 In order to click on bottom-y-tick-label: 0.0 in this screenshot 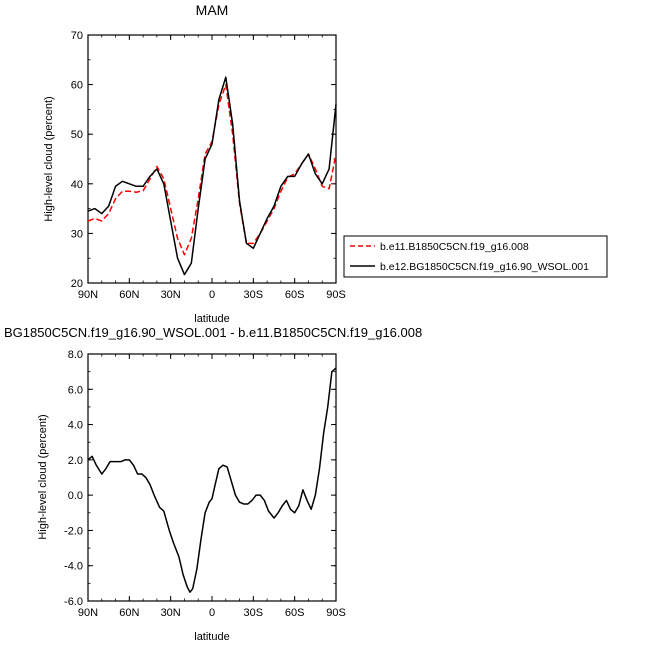, I will do `click(75, 496)`.